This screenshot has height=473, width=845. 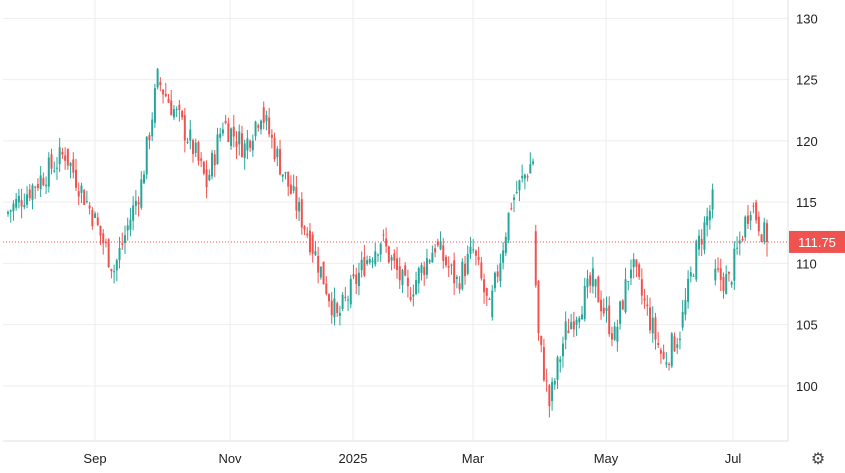 What do you see at coordinates (806, 263) in the screenshot?
I see `y-tick-label: 110` at bounding box center [806, 263].